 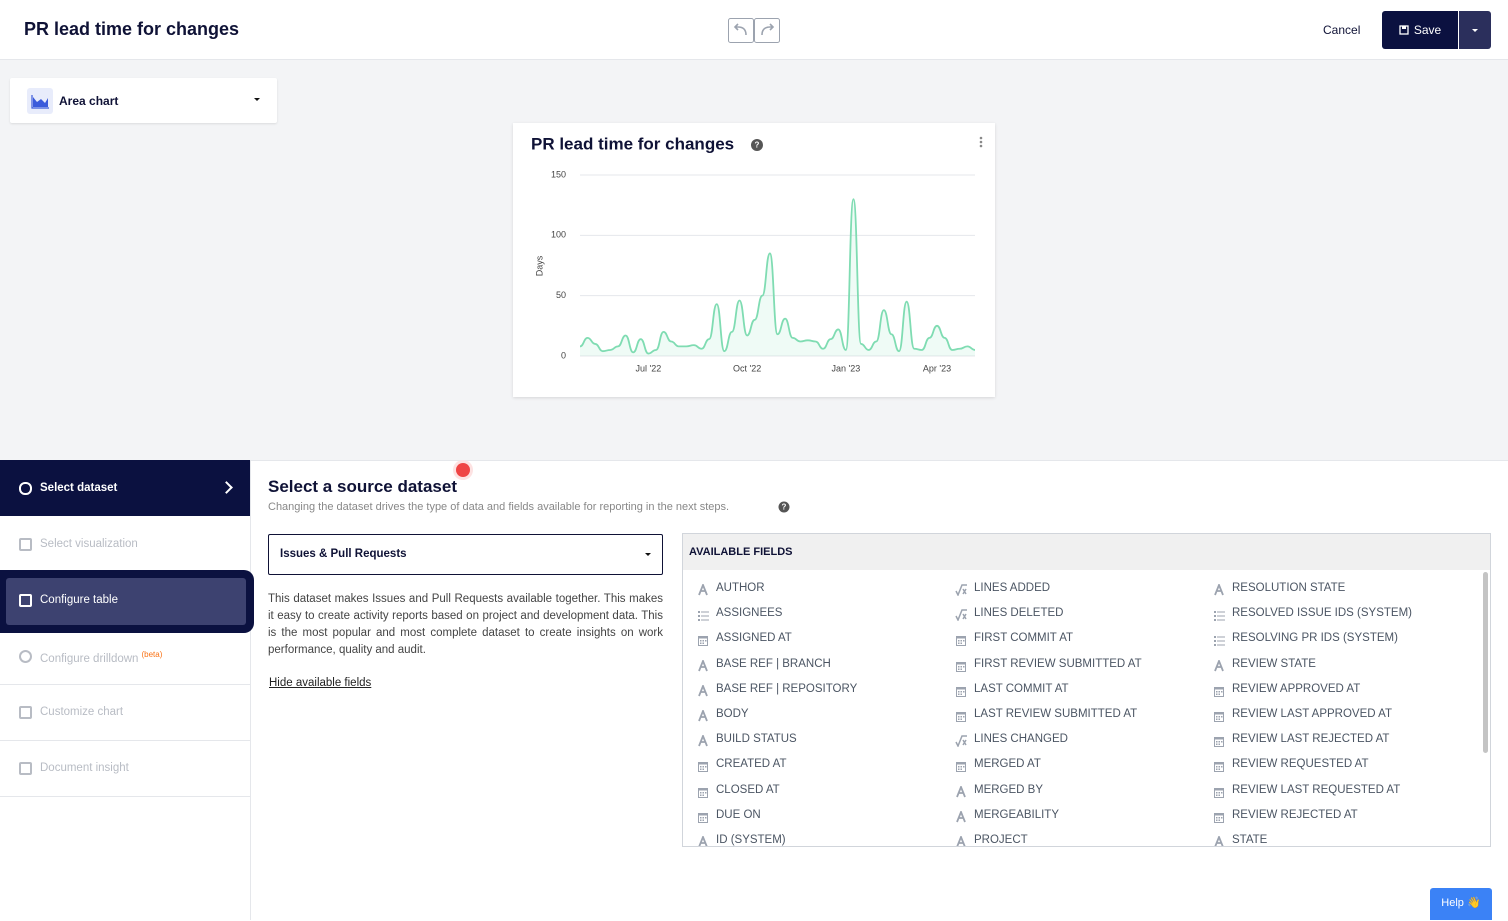 I want to click on field-name: LINES DELETED, so click(x=1019, y=613).